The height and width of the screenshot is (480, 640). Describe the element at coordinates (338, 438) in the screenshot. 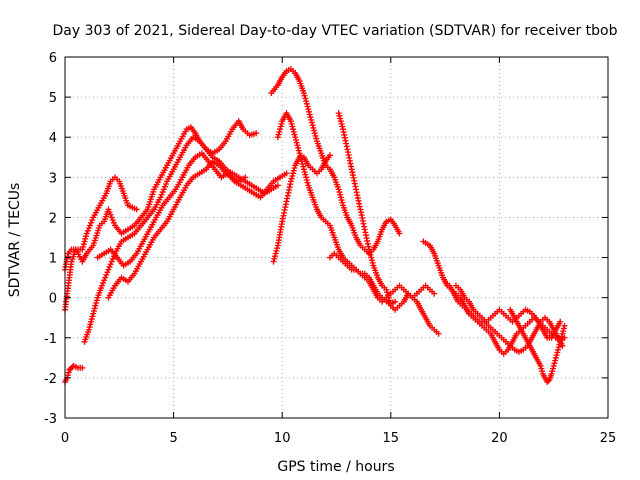

I see `x-tick-labels: 0 5 10 15 20 25` at that location.